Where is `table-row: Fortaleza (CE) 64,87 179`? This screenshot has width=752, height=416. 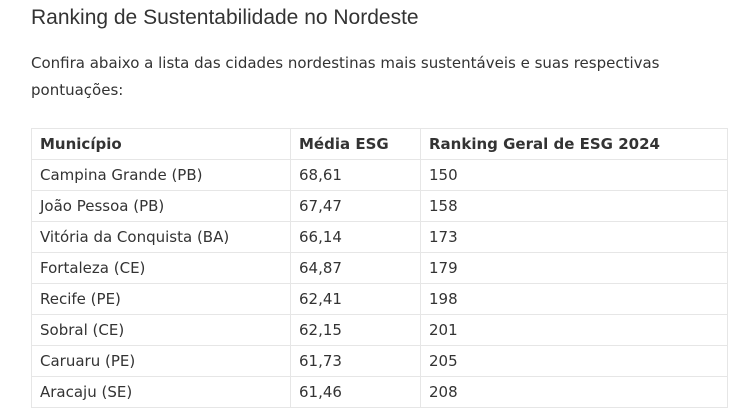 table-row: Fortaleza (CE) 64,87 179 is located at coordinates (379, 268).